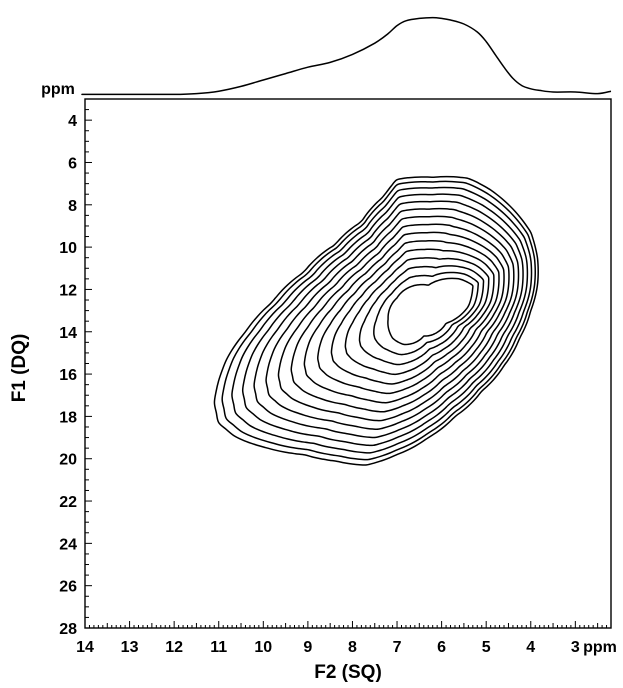 This screenshot has height=688, width=623. I want to click on y-tick-label: 18, so click(68, 417).